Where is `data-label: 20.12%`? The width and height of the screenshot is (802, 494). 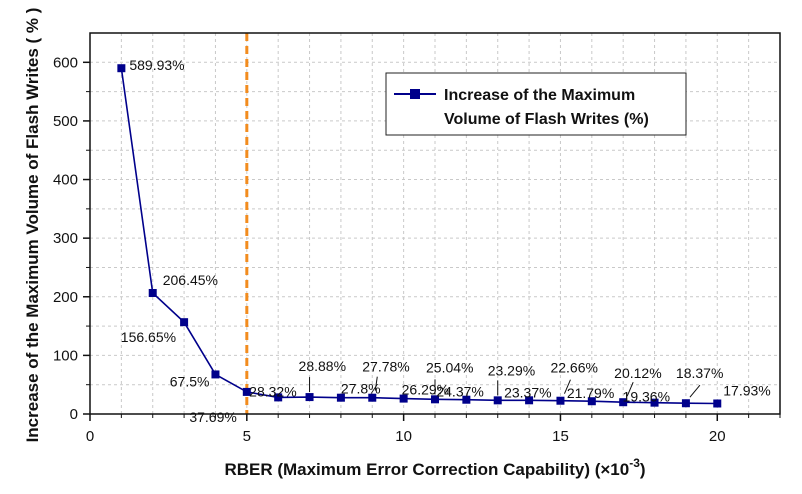
data-label: 20.12% is located at coordinates (637, 373).